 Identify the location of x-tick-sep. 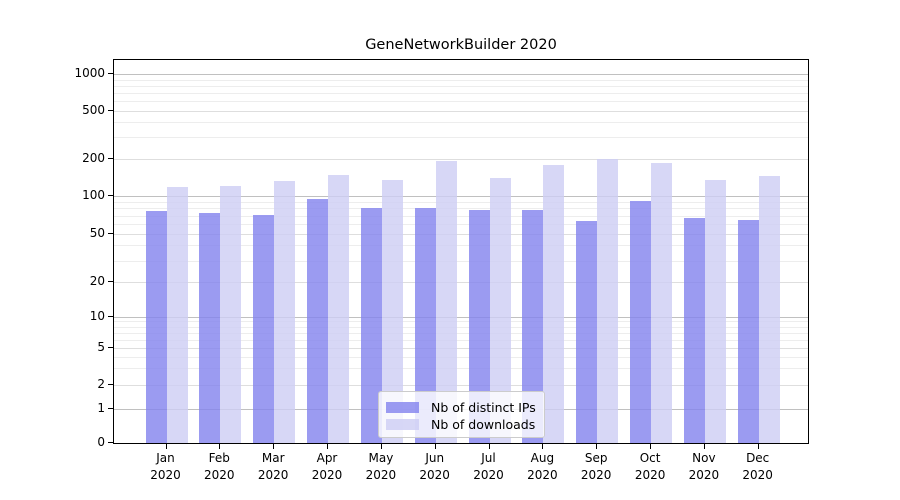
(597, 446).